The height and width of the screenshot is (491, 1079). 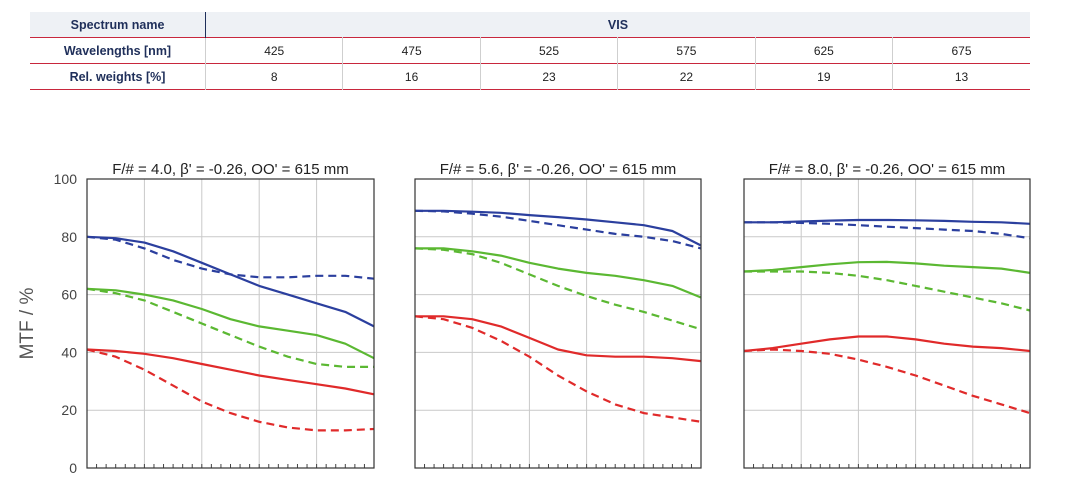 What do you see at coordinates (69, 295) in the screenshot?
I see `y-tick-label: 60` at bounding box center [69, 295].